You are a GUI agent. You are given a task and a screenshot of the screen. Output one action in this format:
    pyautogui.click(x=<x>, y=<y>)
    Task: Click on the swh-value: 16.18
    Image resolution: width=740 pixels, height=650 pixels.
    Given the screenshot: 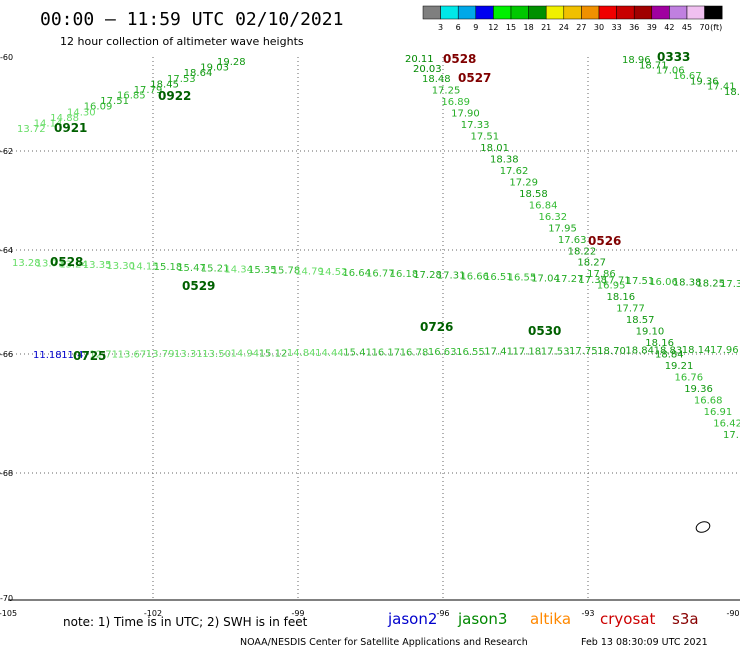 What is the action you would take?
    pyautogui.click(x=404, y=274)
    